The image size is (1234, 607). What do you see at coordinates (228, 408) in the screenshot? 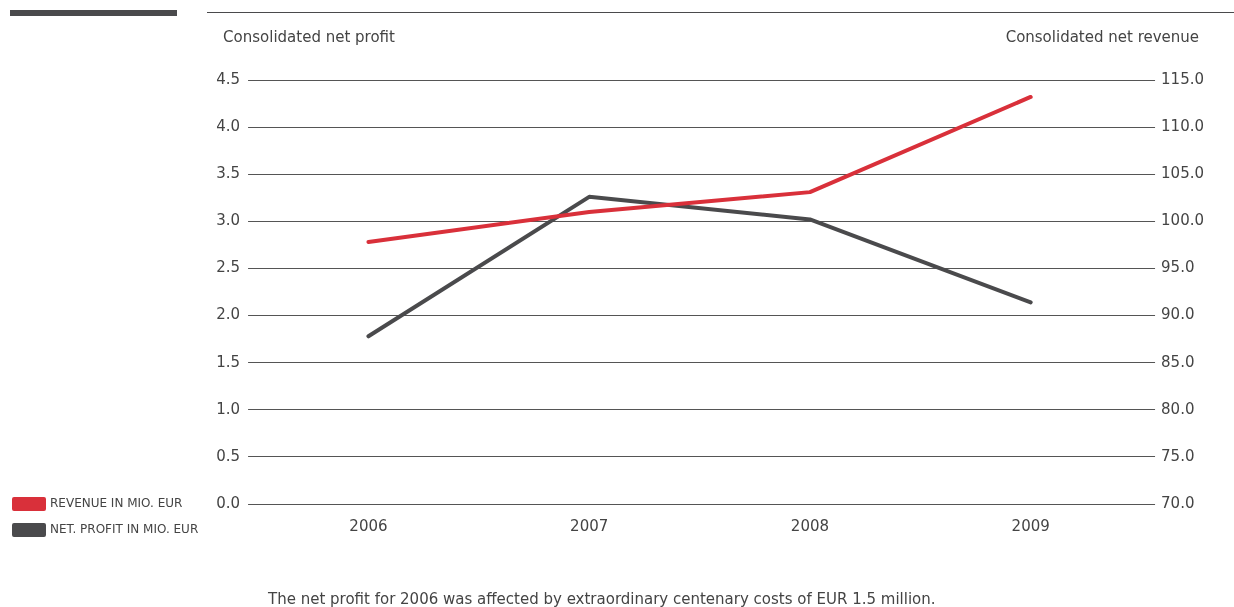
I see `y-tick-label: 1.0` at bounding box center [228, 408].